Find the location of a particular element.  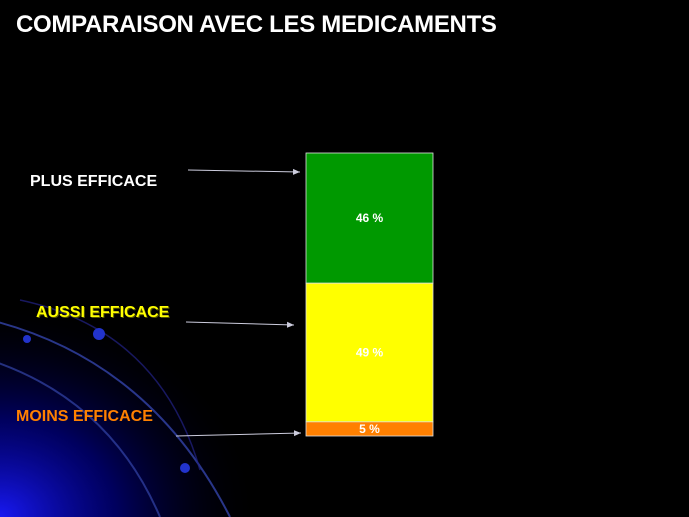

arrow-plus-efficace is located at coordinates (244, 171).